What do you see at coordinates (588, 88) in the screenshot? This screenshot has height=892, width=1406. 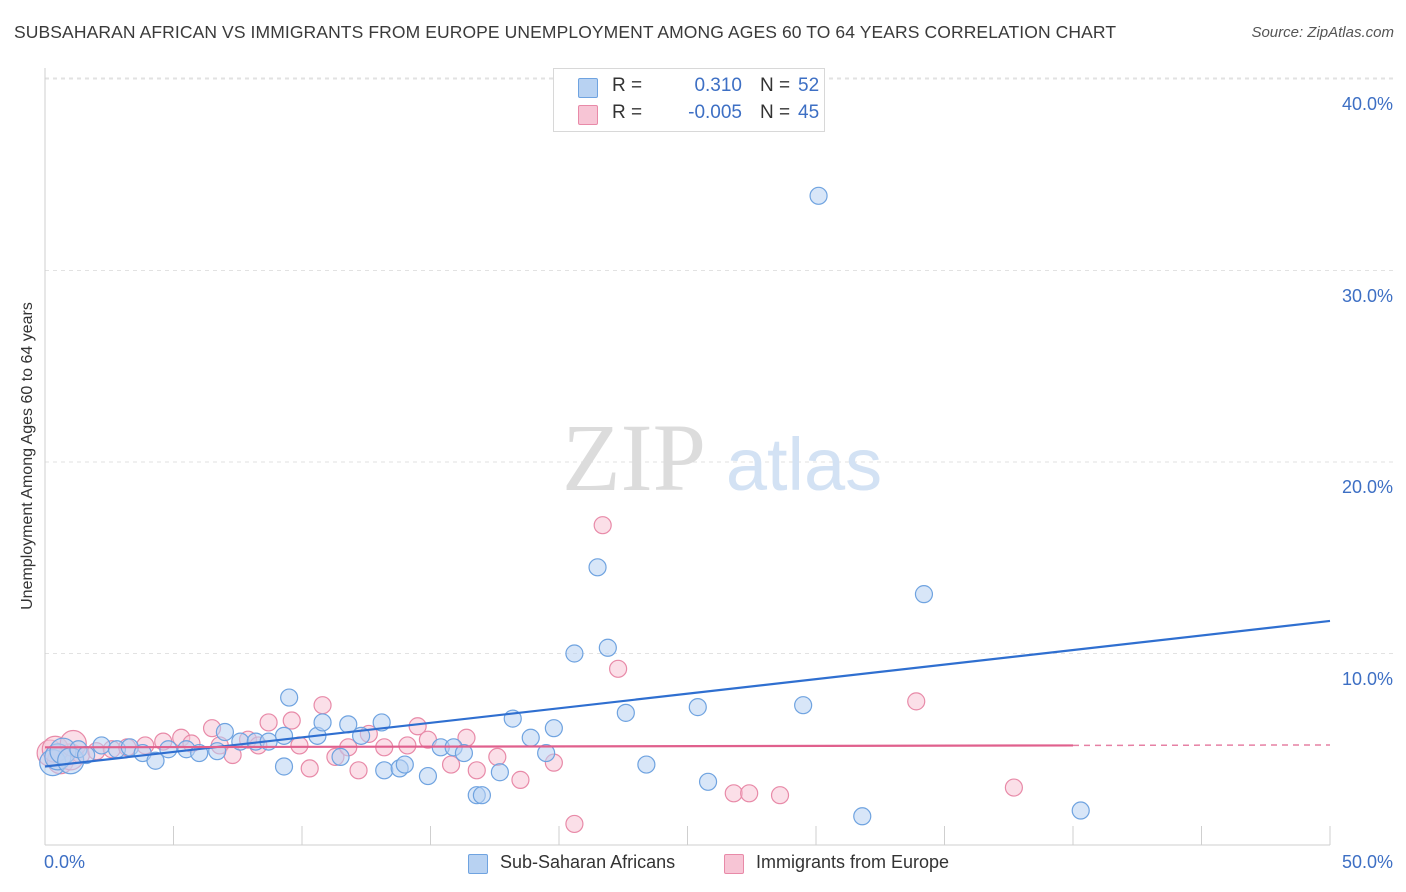 I see `legend-swatch-blue` at bounding box center [588, 88].